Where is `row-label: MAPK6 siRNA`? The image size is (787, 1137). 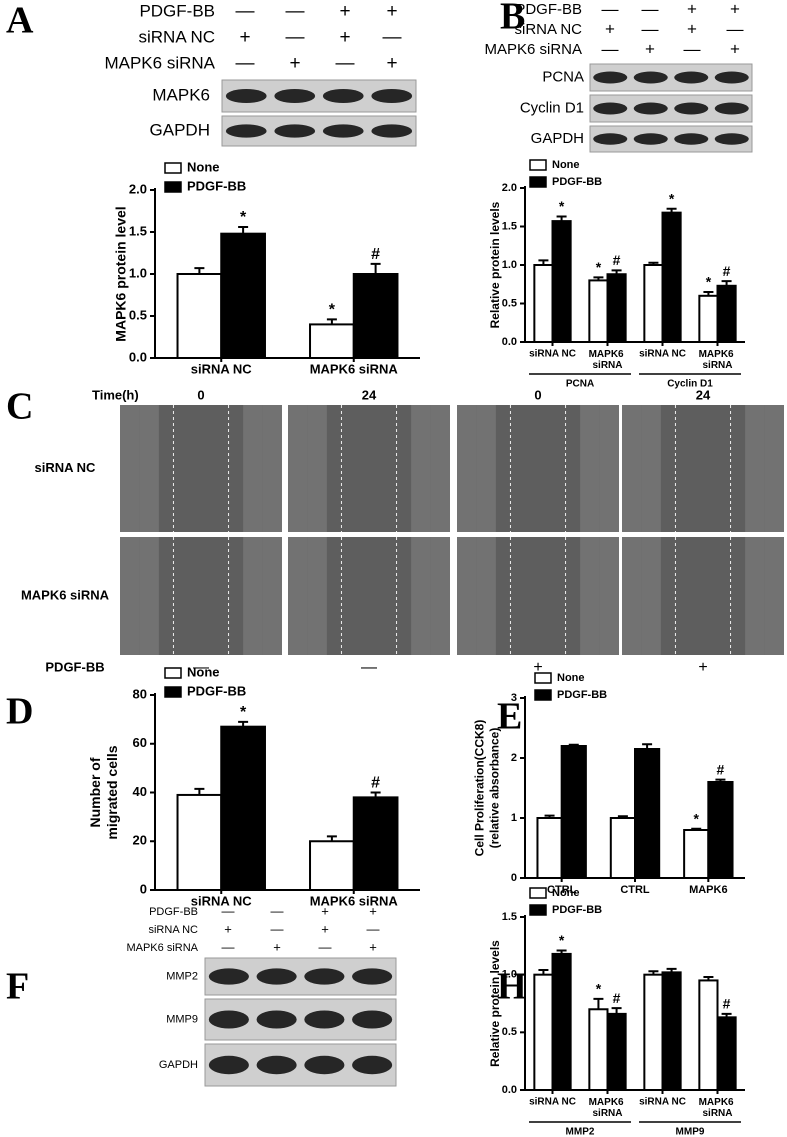
row-label: MAPK6 siRNA is located at coordinates (65, 594).